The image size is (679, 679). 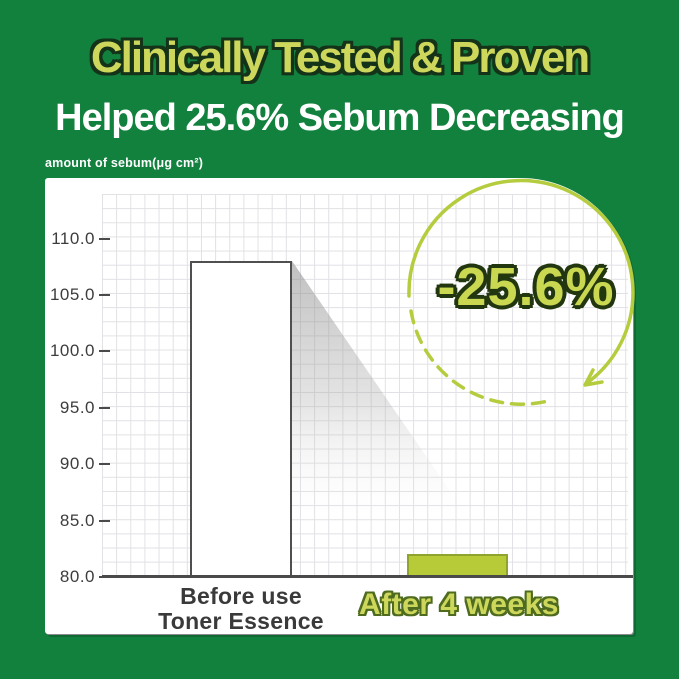 What do you see at coordinates (526, 287) in the screenshot?
I see `decrease-badge: -25.6%` at bounding box center [526, 287].